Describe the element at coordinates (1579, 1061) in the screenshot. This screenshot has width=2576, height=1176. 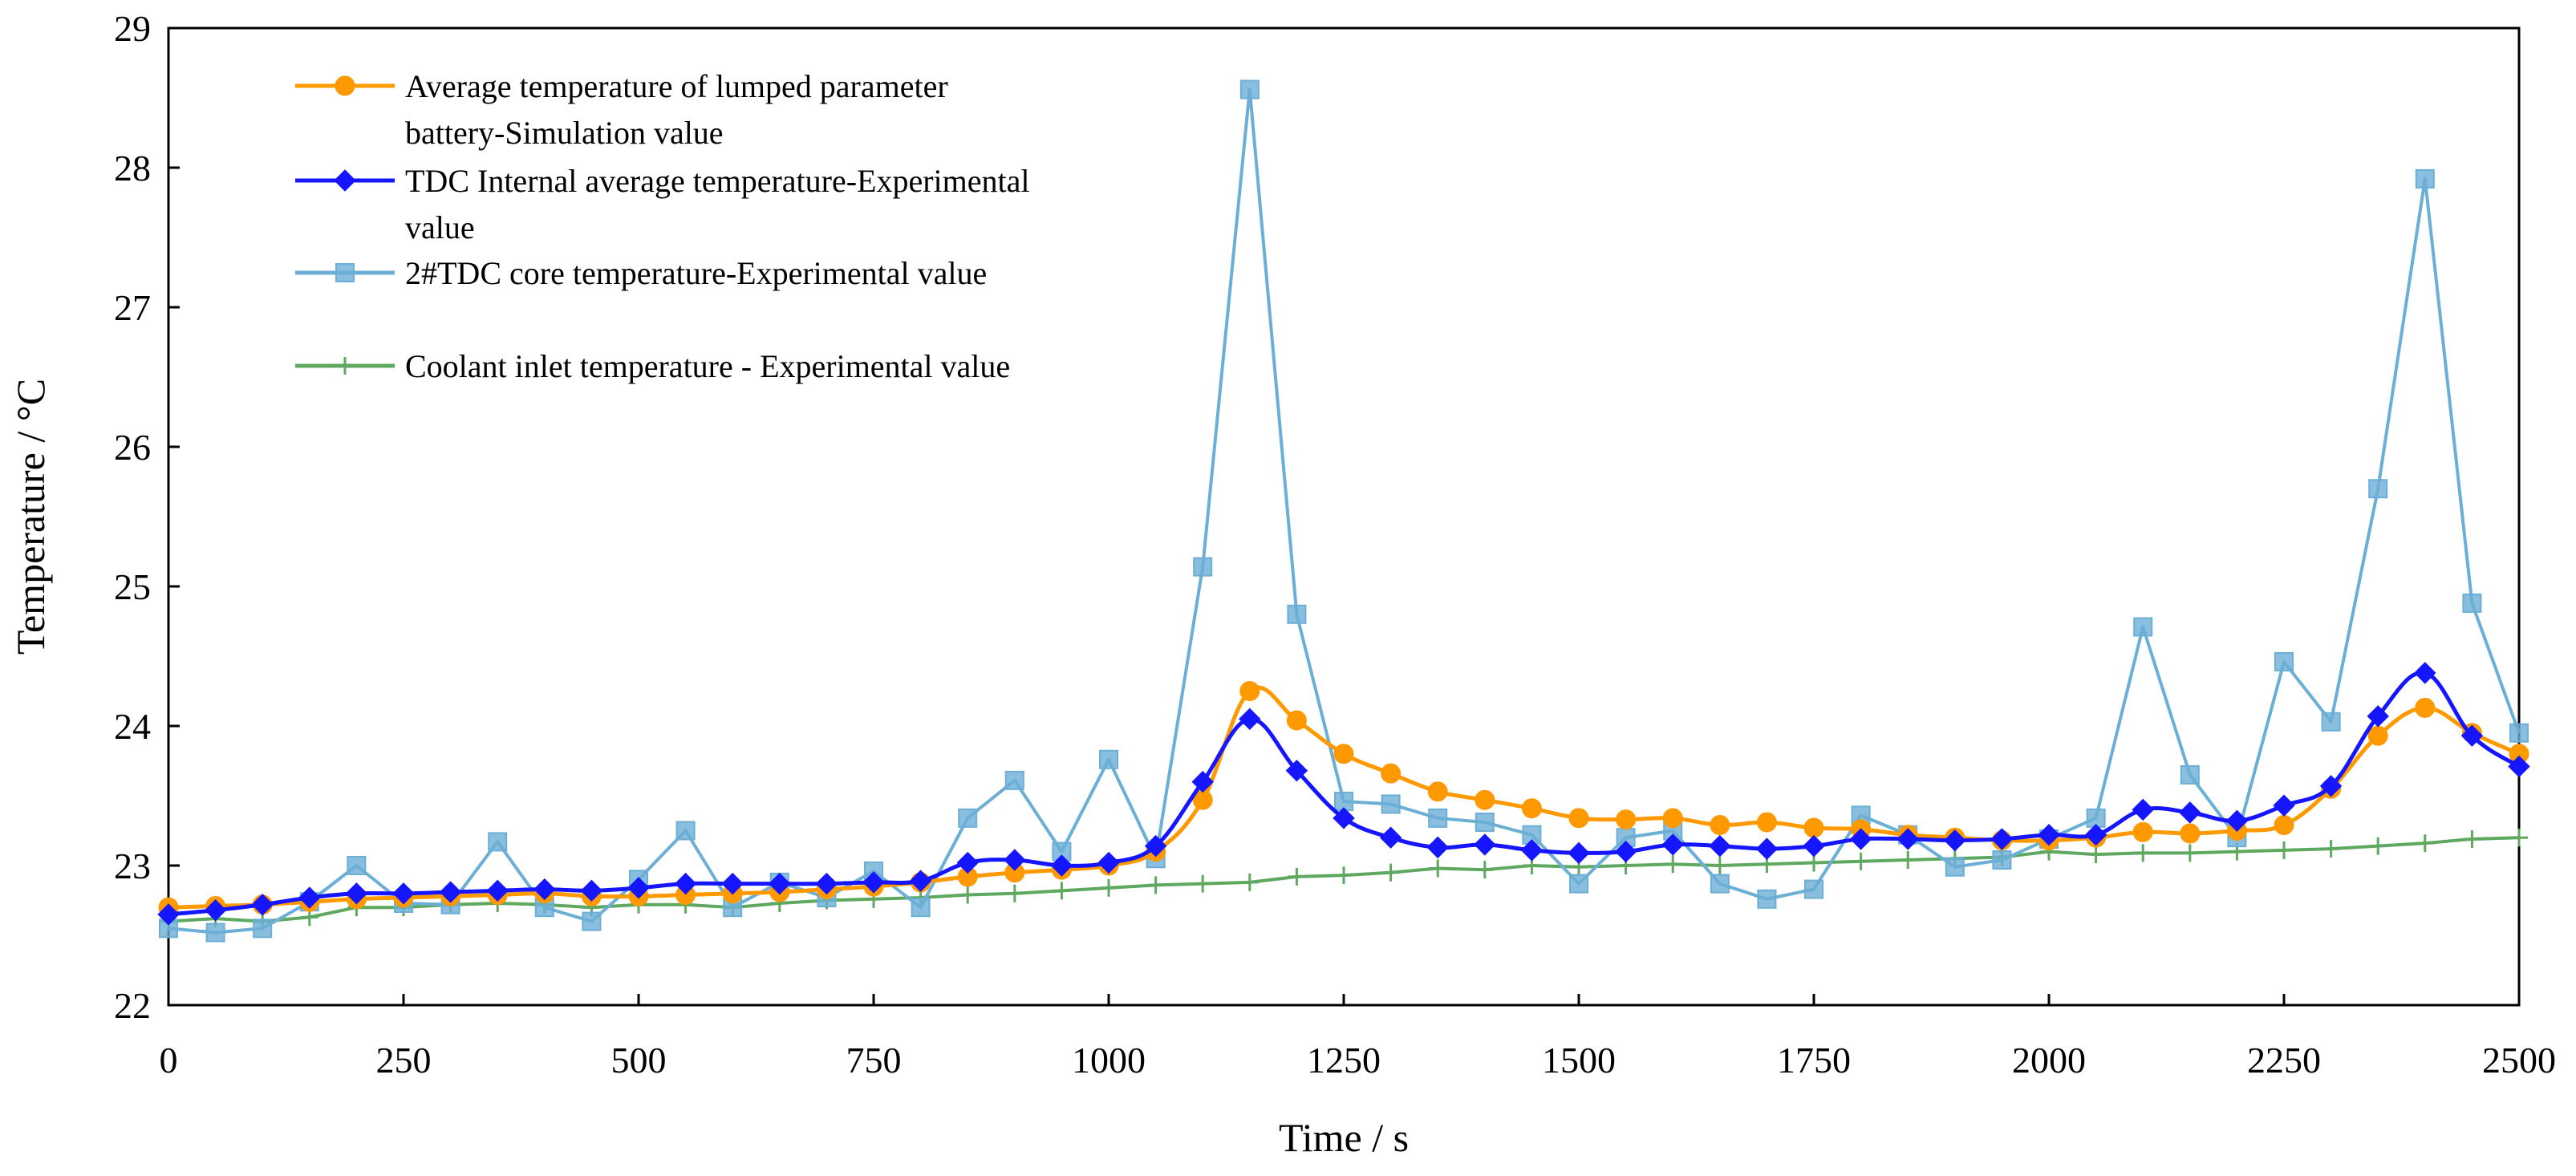
I see `x-tick-label: 1500` at that location.